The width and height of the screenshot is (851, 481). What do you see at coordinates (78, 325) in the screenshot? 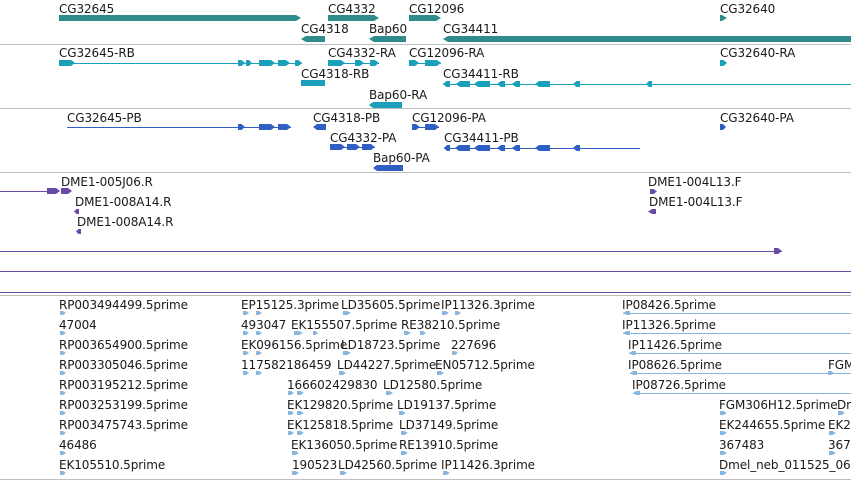
I see `est-47004-label: 47004` at bounding box center [78, 325].